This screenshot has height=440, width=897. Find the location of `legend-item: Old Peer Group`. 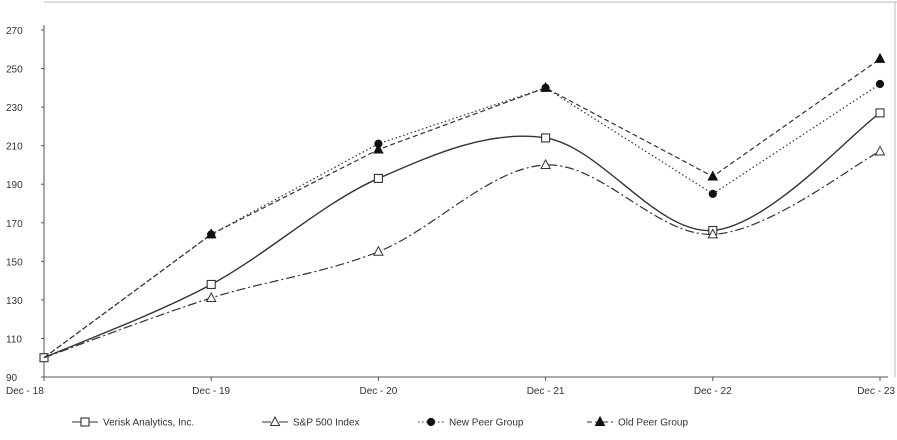

legend-item: Old Peer Group is located at coordinates (637, 422).